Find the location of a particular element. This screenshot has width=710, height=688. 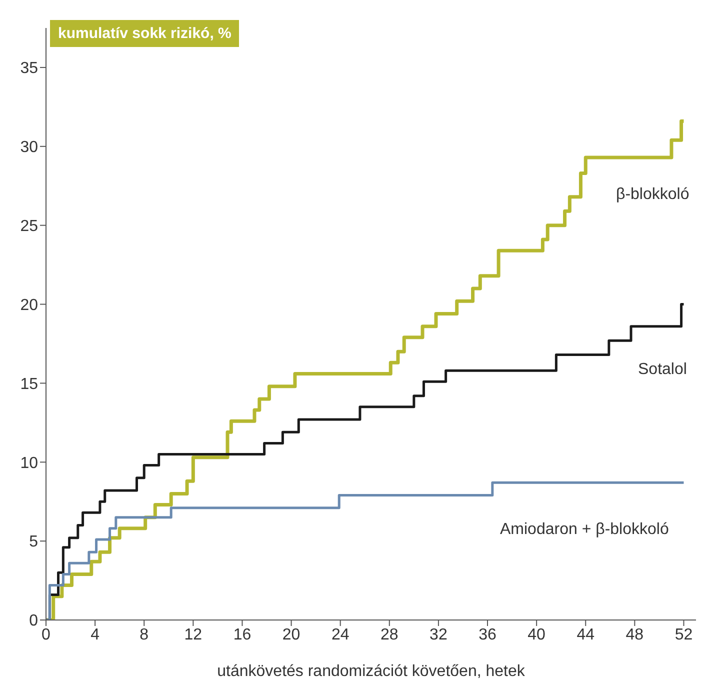

x-tick-label: 48 is located at coordinates (635, 635).